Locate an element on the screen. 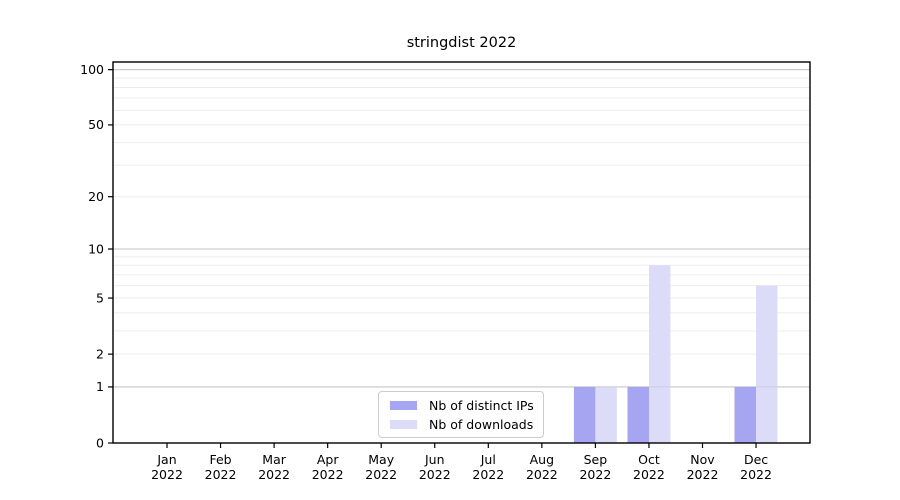 The image size is (900, 500). y-axis: 0 1 2 5 10 20 50 100 is located at coordinates (96, 256).